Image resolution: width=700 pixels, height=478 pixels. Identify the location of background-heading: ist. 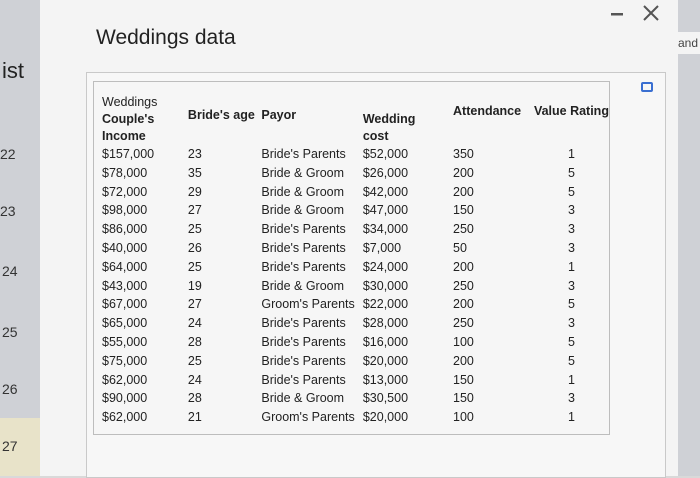
(13, 70).